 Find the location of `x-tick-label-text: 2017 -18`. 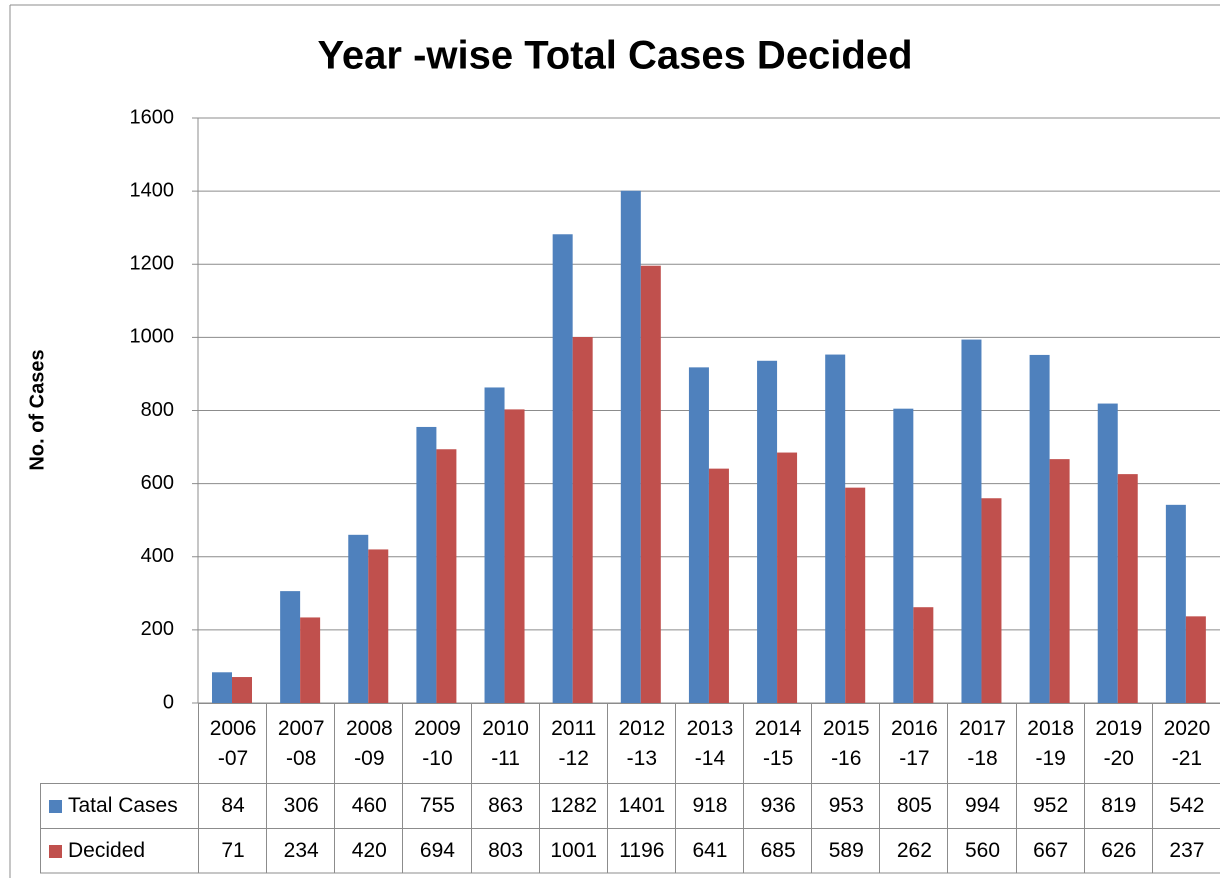

x-tick-label-text: 2017 -18 is located at coordinates (982, 743).